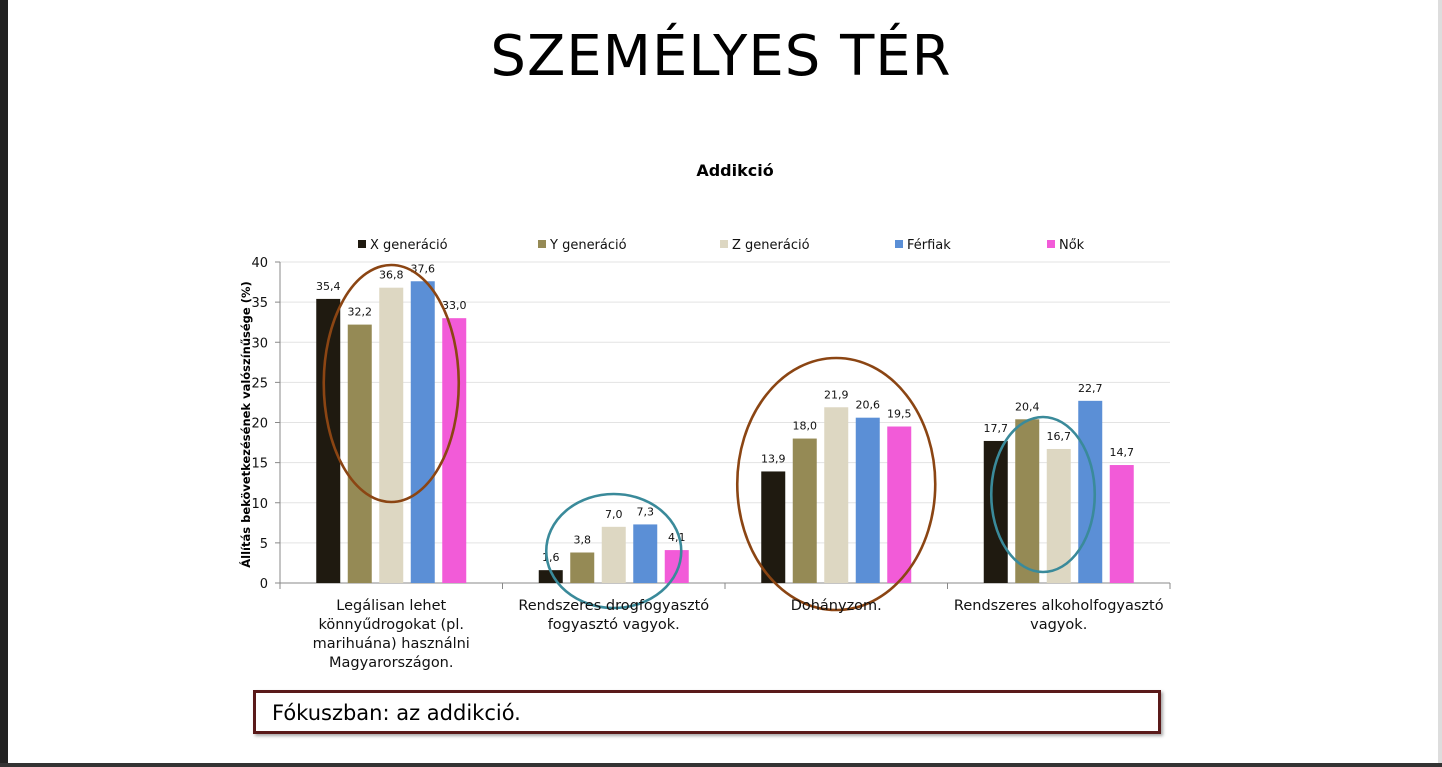  Describe the element at coordinates (836, 394) in the screenshot. I see `data-label: 21,9` at that location.